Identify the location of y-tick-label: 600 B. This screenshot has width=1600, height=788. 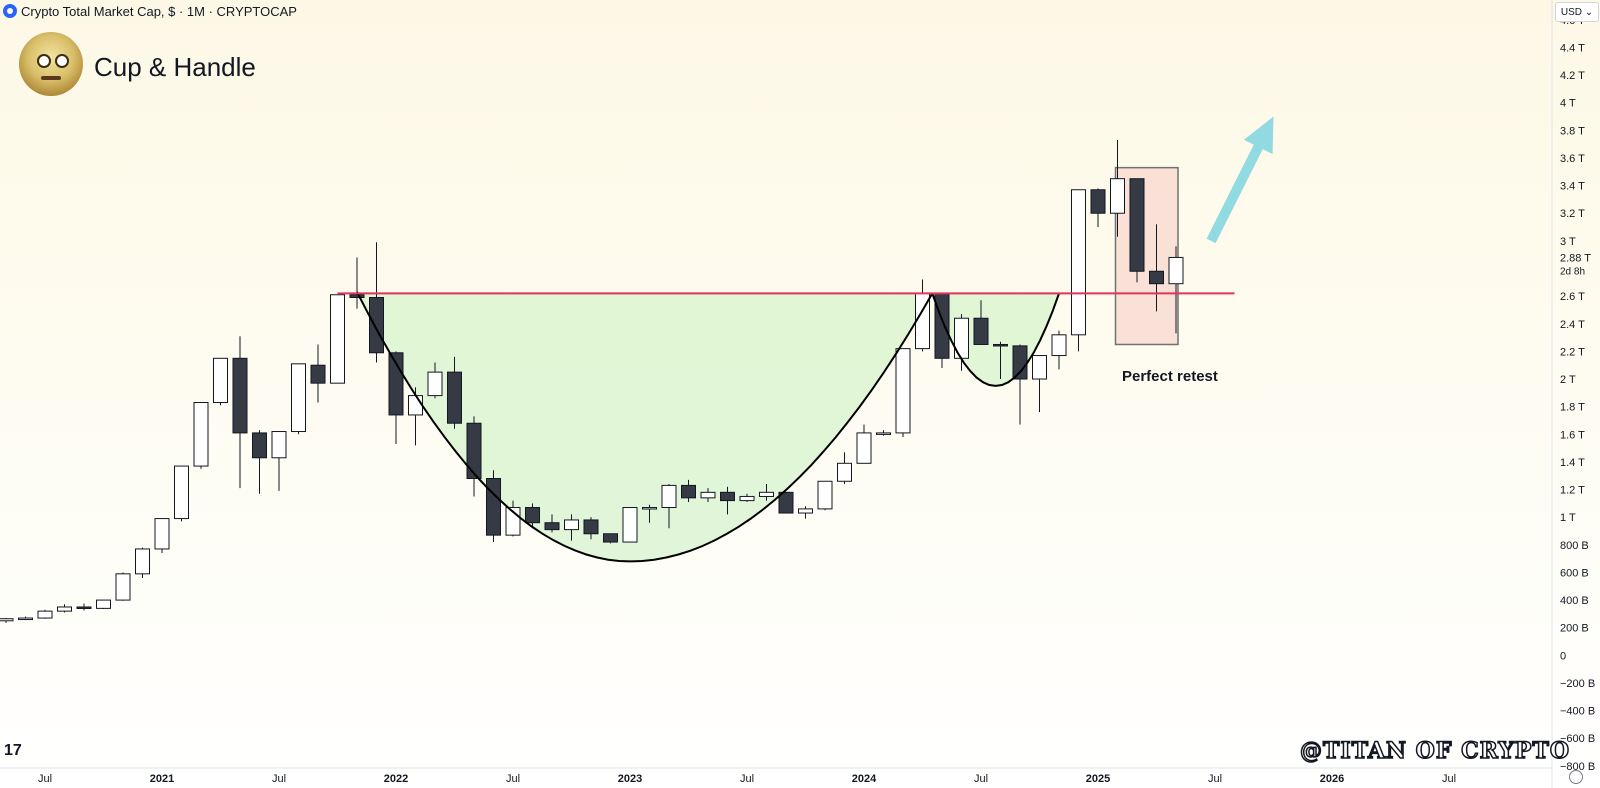
(1574, 573).